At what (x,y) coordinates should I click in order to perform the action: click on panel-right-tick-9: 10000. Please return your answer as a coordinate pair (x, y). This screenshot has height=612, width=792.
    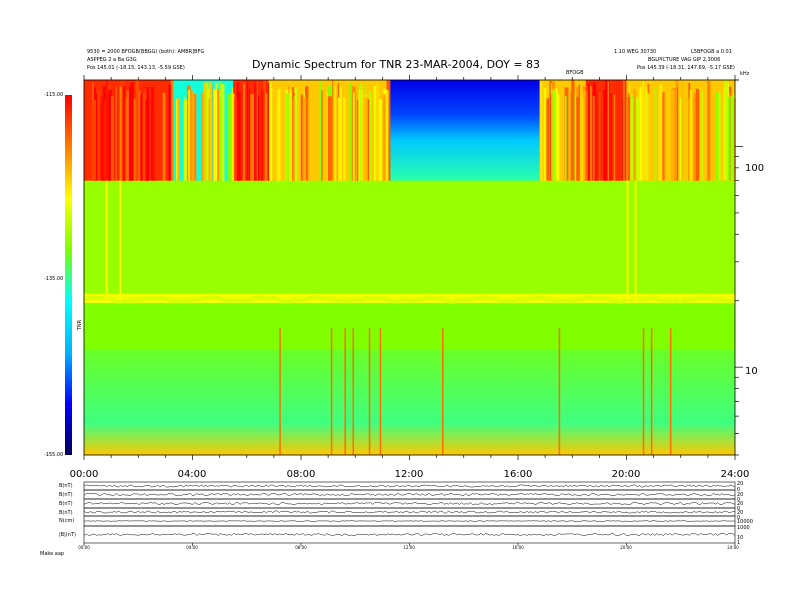
    Looking at the image, I should click on (745, 522).